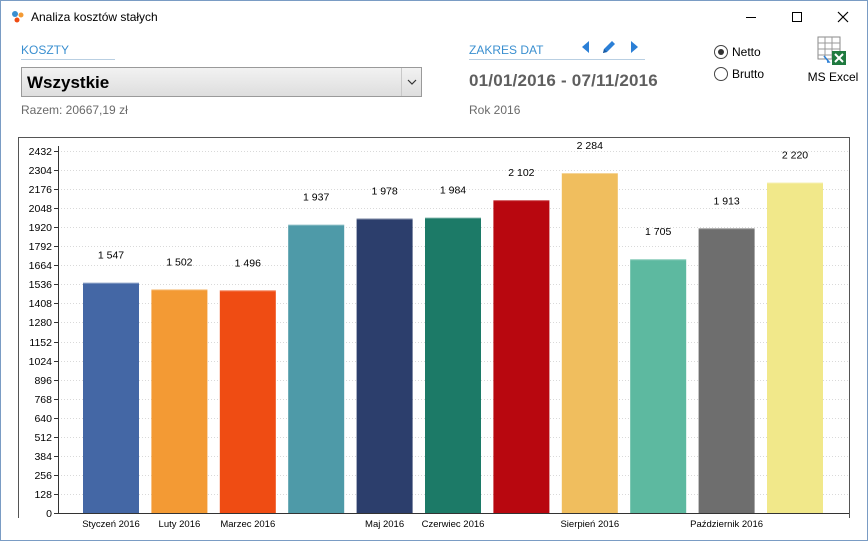 The width and height of the screenshot is (868, 541). I want to click on y-tick-label: 512, so click(43, 438).